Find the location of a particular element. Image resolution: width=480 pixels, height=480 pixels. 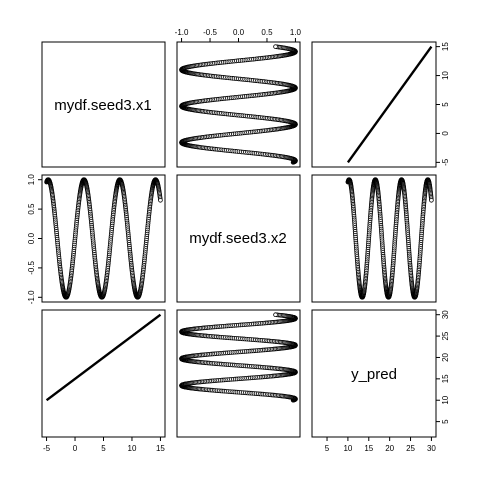

diag-label-x1: mydf.seed3.x1 is located at coordinates (103, 105).